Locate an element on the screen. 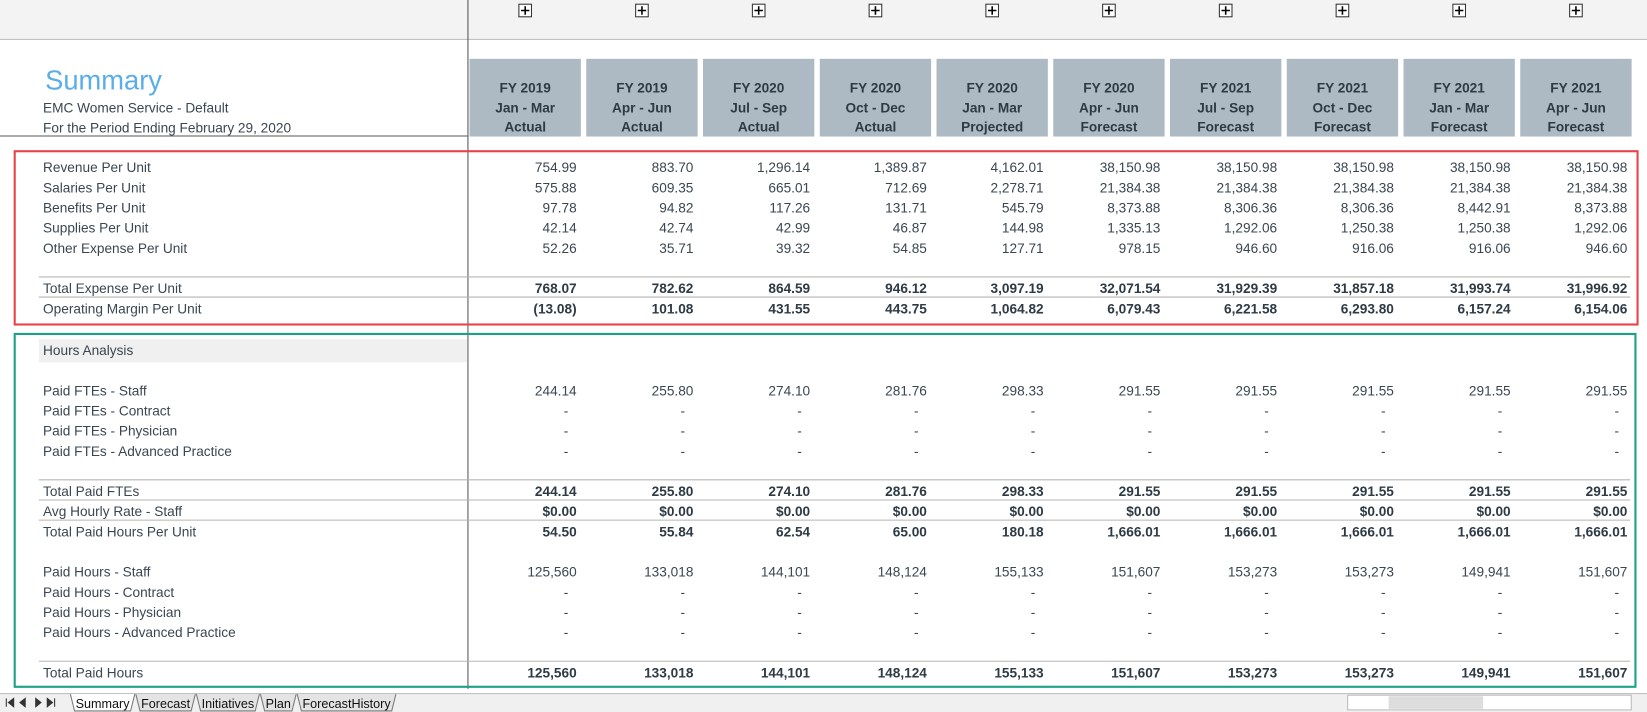  cell-value: 1,292.06 is located at coordinates (1250, 228).